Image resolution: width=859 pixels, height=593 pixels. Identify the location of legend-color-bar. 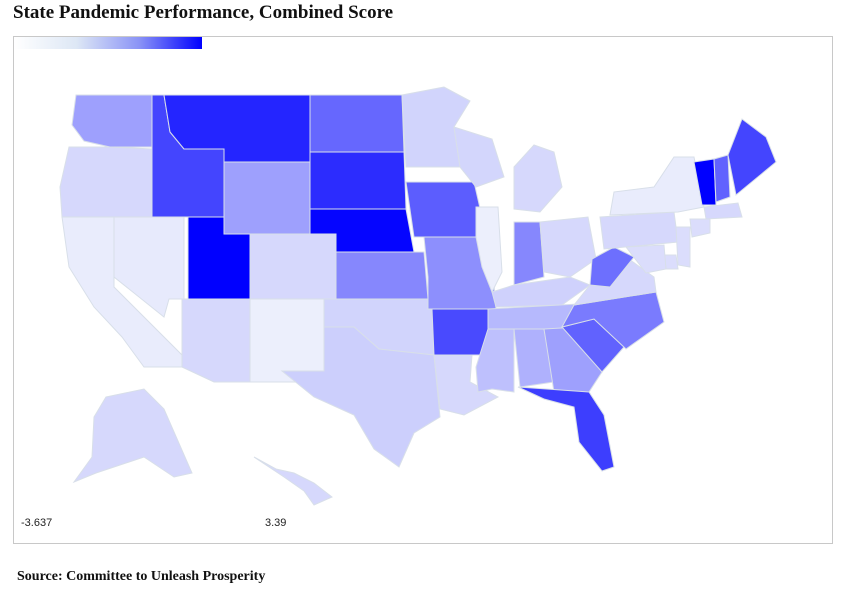
(108, 43).